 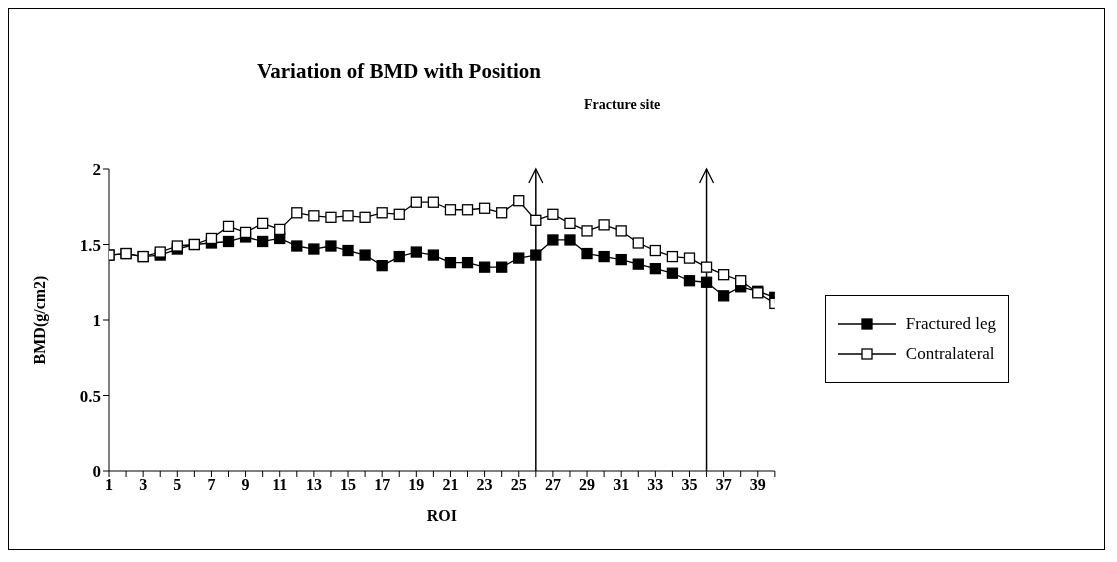 What do you see at coordinates (689, 485) in the screenshot?
I see `x-tick-label: 35` at bounding box center [689, 485].